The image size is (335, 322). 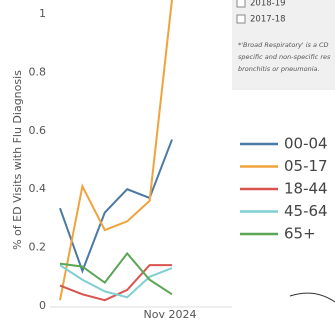 What do you see at coordinates (306, 211) in the screenshot?
I see `legend-label: 45-64` at bounding box center [306, 211].